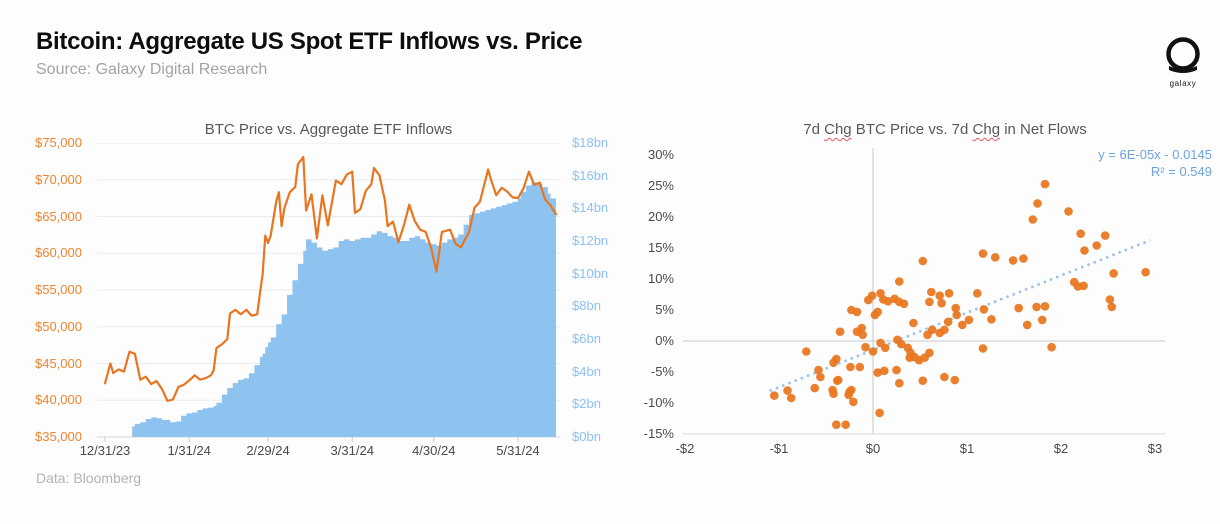 This screenshot has height=524, width=1220. What do you see at coordinates (1101, 163) in the screenshot?
I see `trendline-annotation: y = 6E-05x - 0.0145 R² = 0.549` at bounding box center [1101, 163].